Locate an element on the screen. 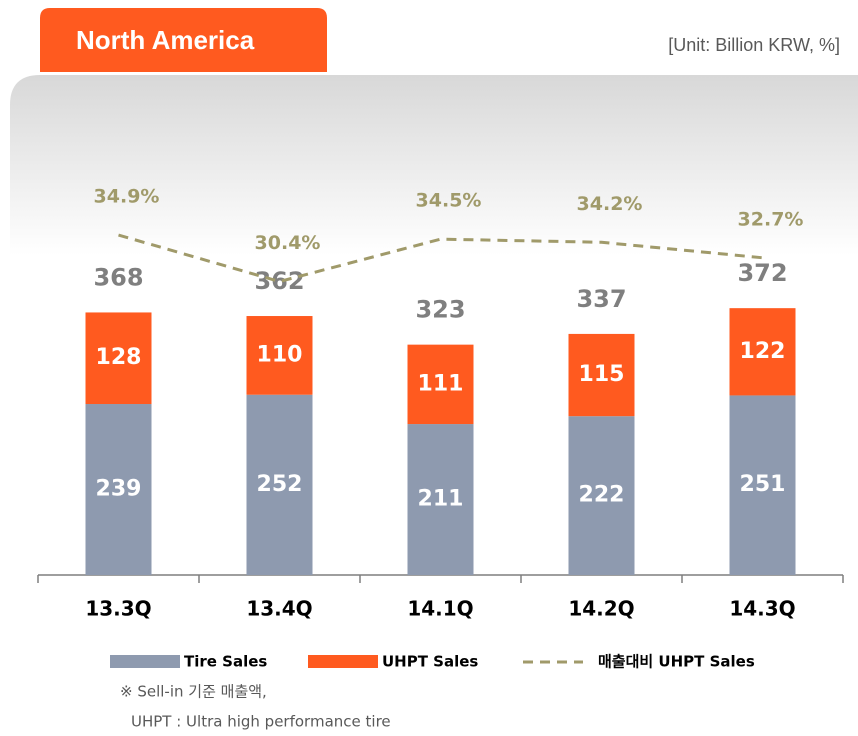 Image resolution: width=858 pixels, height=736 pixels. data-label: 115 is located at coordinates (602, 374).